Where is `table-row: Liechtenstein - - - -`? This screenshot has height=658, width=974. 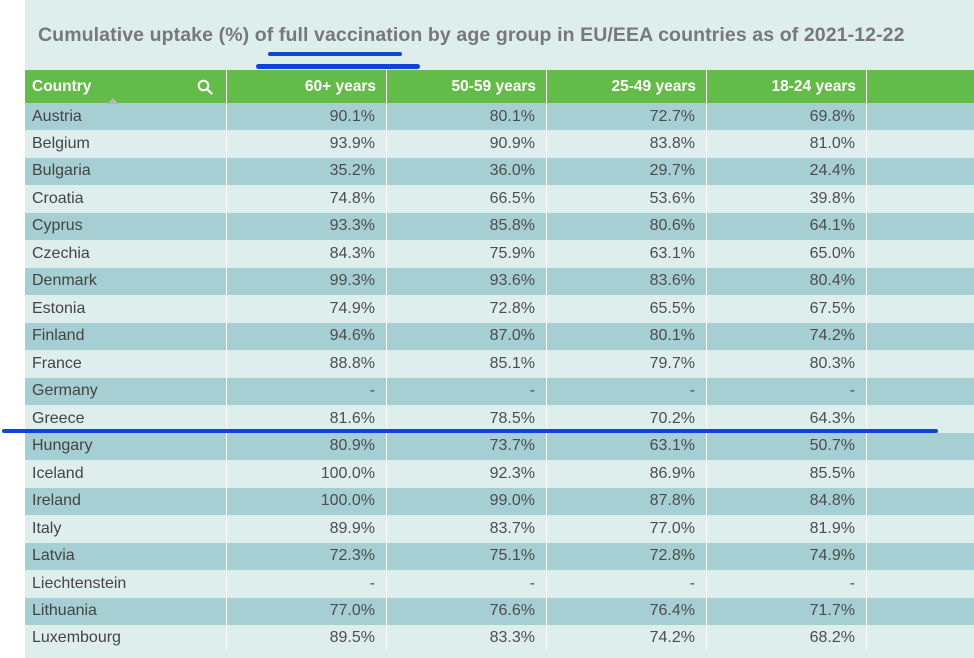
table-row: Liechtenstein - - - - is located at coordinates (499, 584).